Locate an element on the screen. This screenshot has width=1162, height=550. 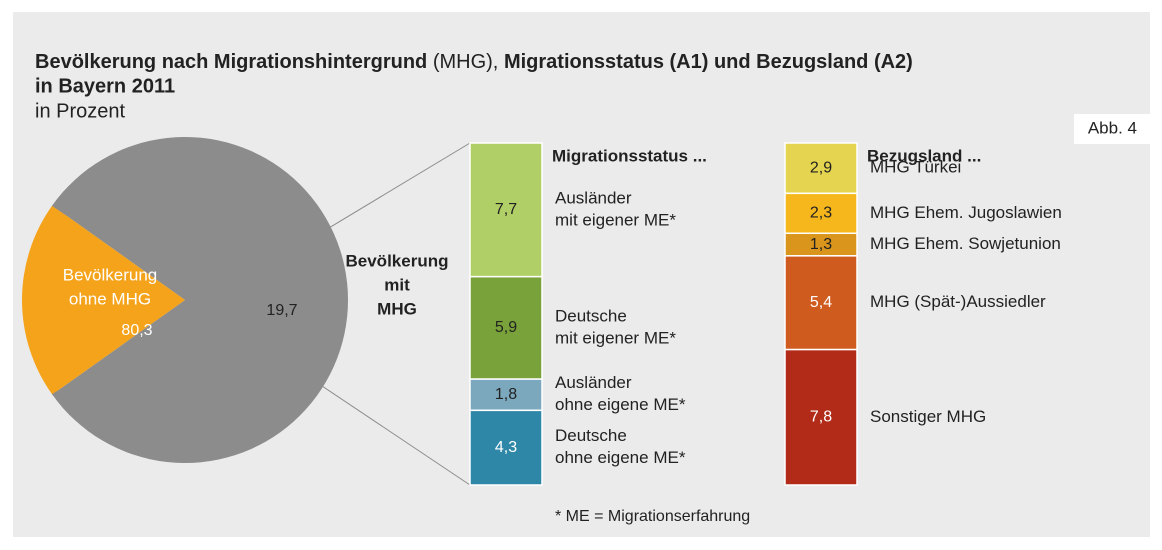
pie-label: mit is located at coordinates (397, 284).